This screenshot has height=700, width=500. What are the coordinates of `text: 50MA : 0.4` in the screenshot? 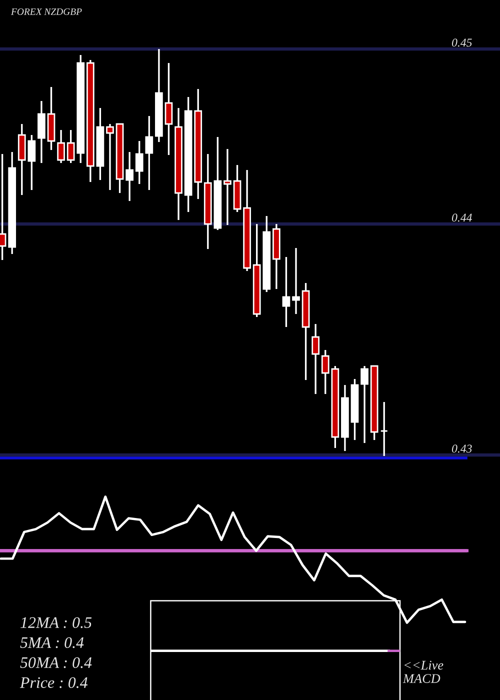 It's located at (56, 662).